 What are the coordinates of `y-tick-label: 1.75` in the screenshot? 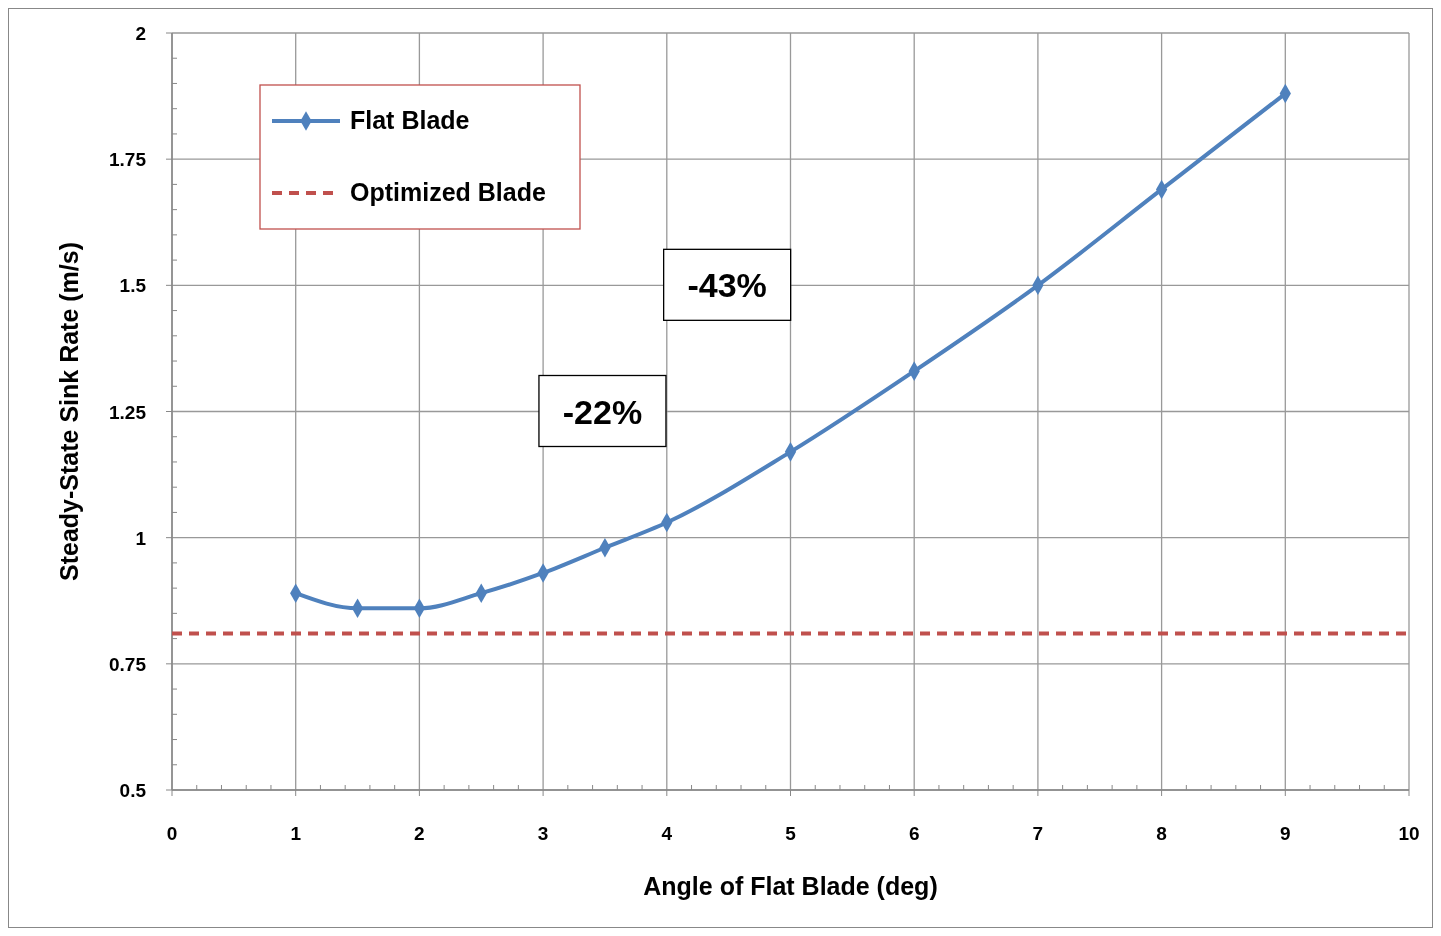 It's located at (128, 160).